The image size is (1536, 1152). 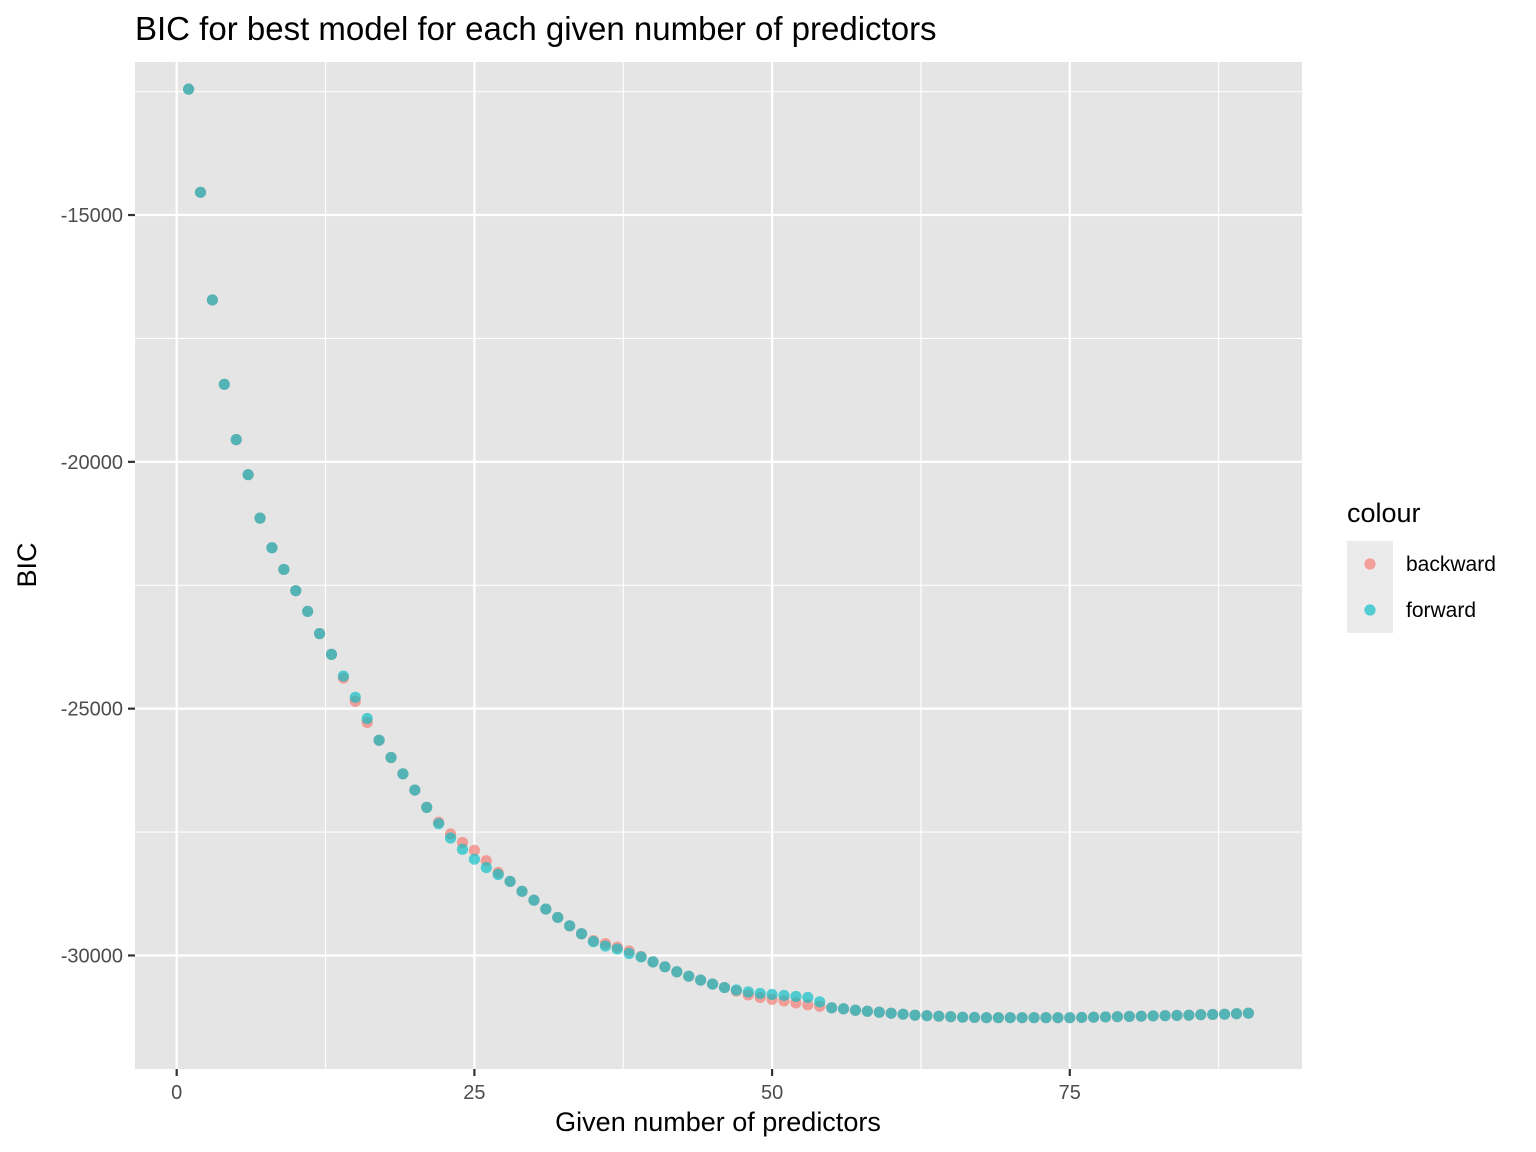 I want to click on point-backward, so click(x=474, y=850).